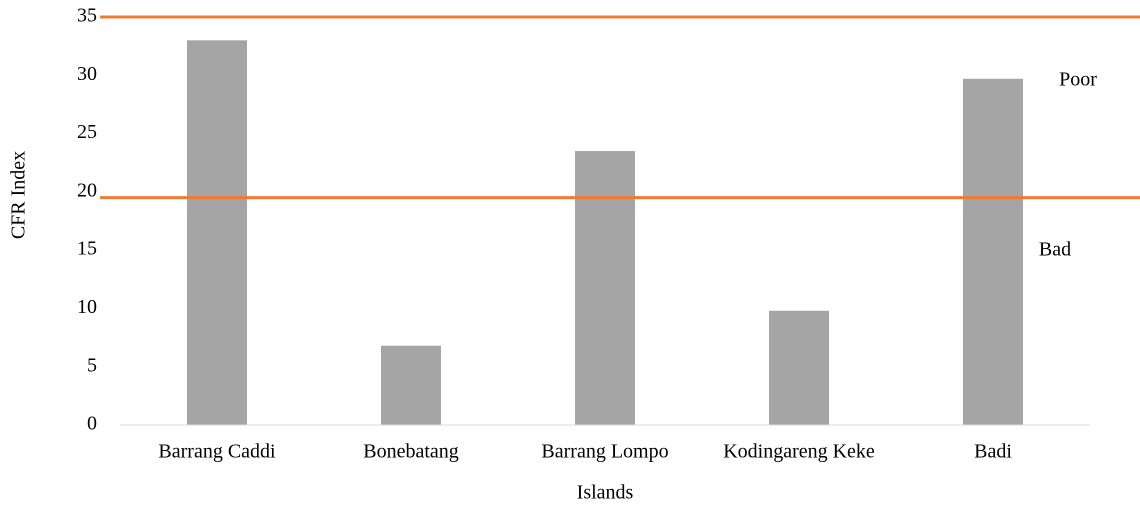 The height and width of the screenshot is (506, 1140). Describe the element at coordinates (217, 452) in the screenshot. I see `x-tick-label: Barrang Caddi` at that location.